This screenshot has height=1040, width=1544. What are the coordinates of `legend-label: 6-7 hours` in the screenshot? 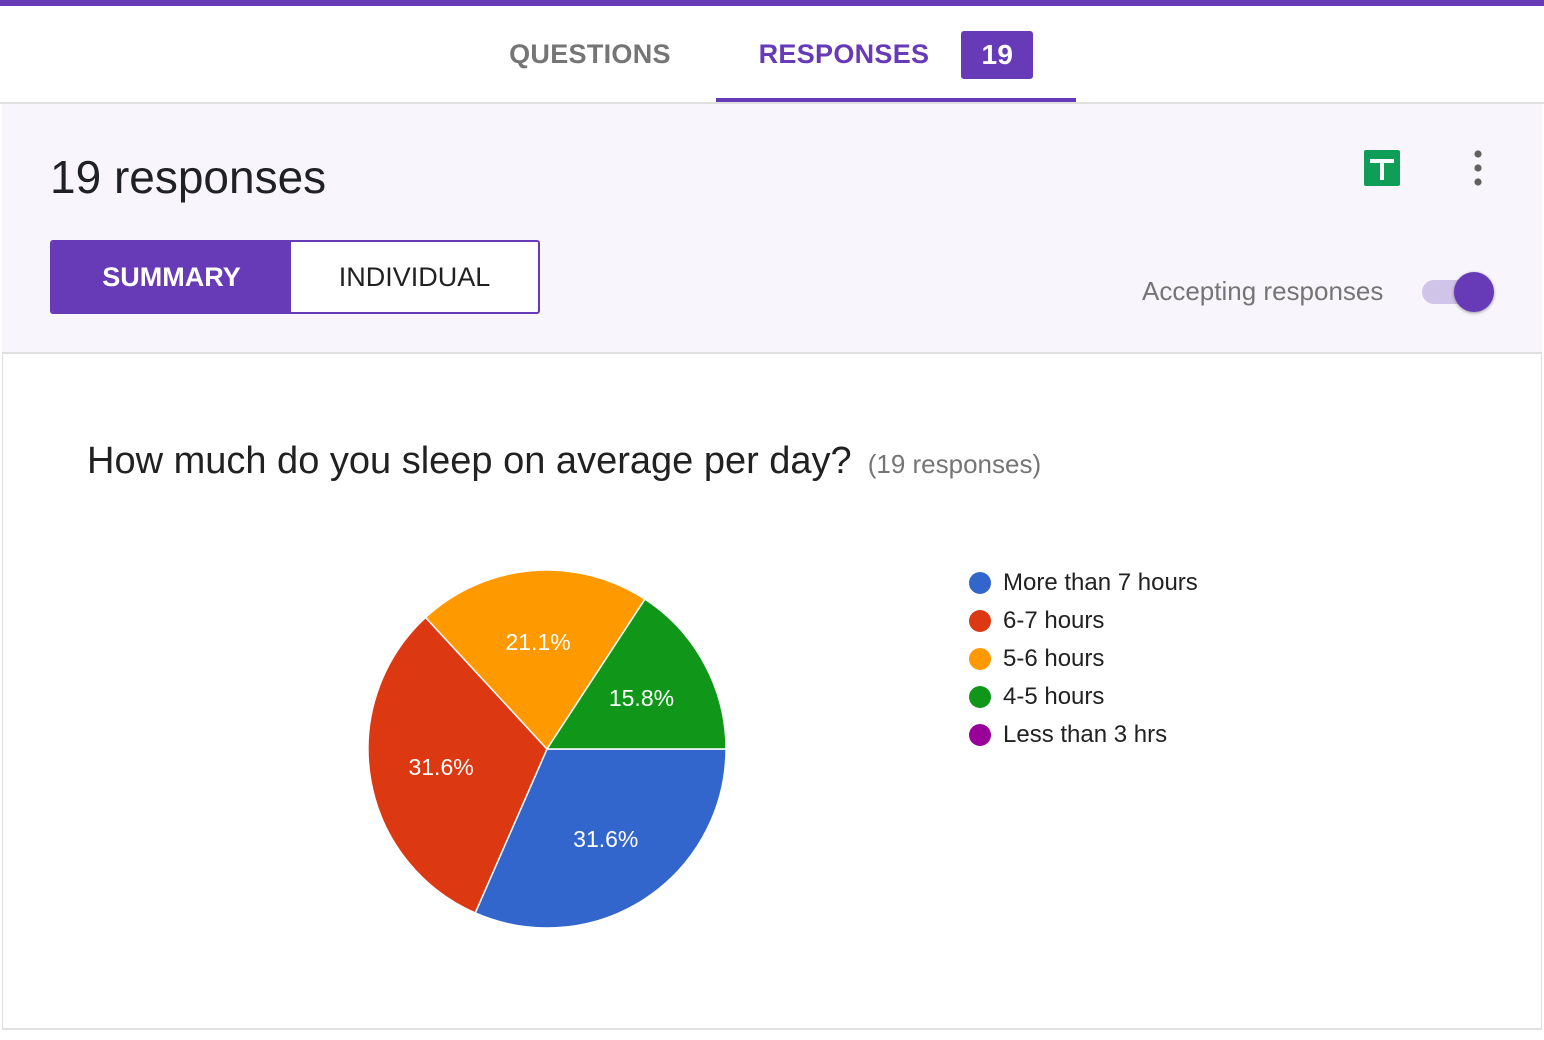 It's located at (1054, 620).